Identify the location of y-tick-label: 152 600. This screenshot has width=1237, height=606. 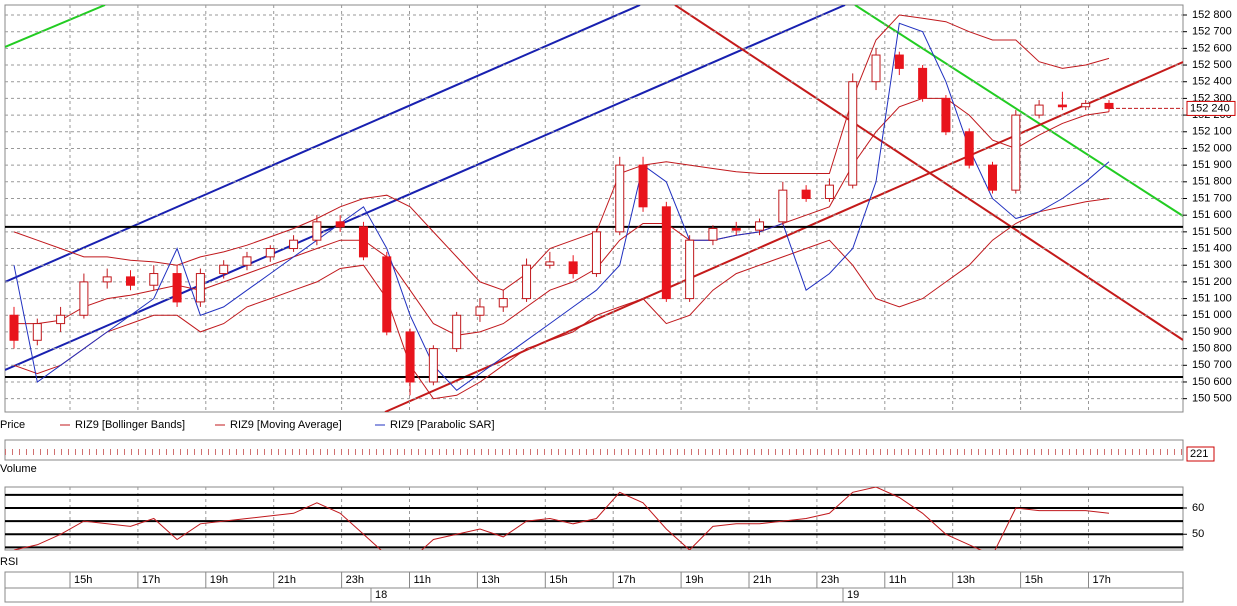
(1212, 48).